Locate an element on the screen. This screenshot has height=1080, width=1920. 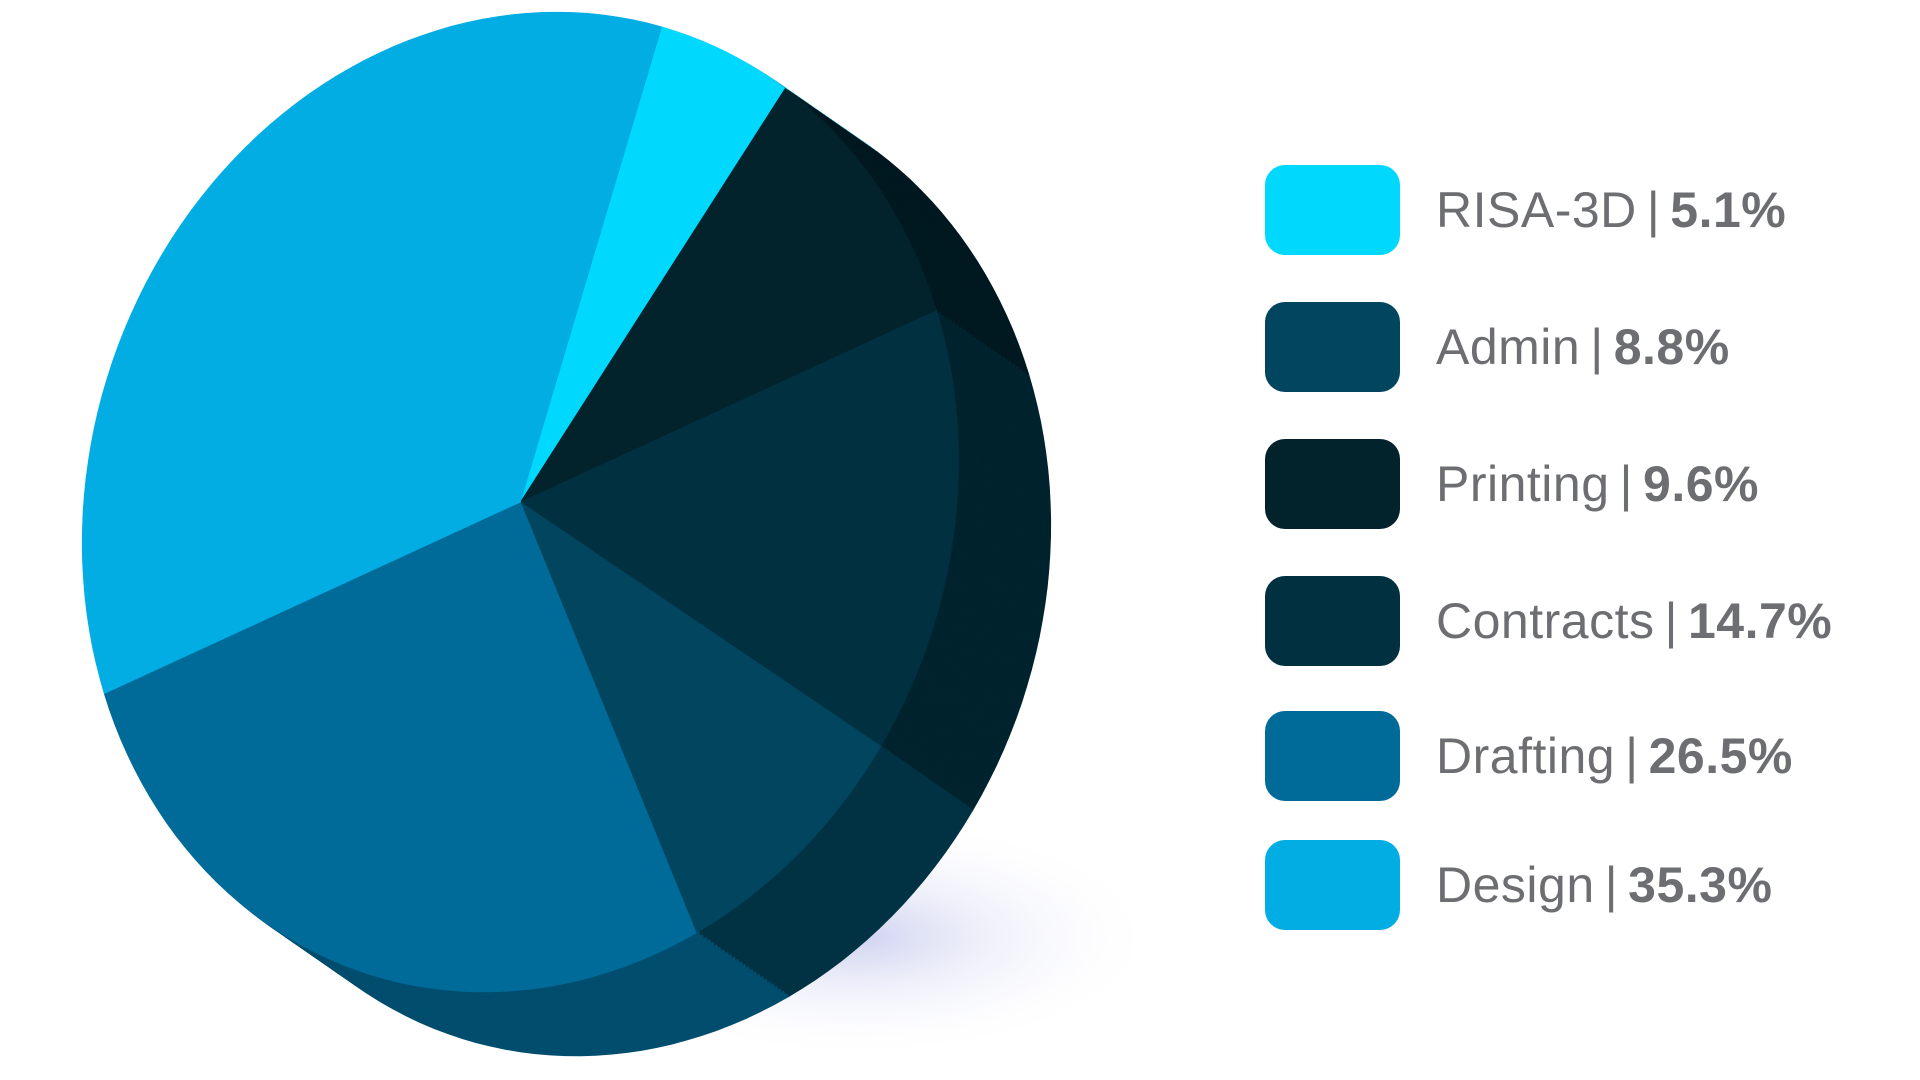
pie-slice-contracts is located at coordinates (739, 528).